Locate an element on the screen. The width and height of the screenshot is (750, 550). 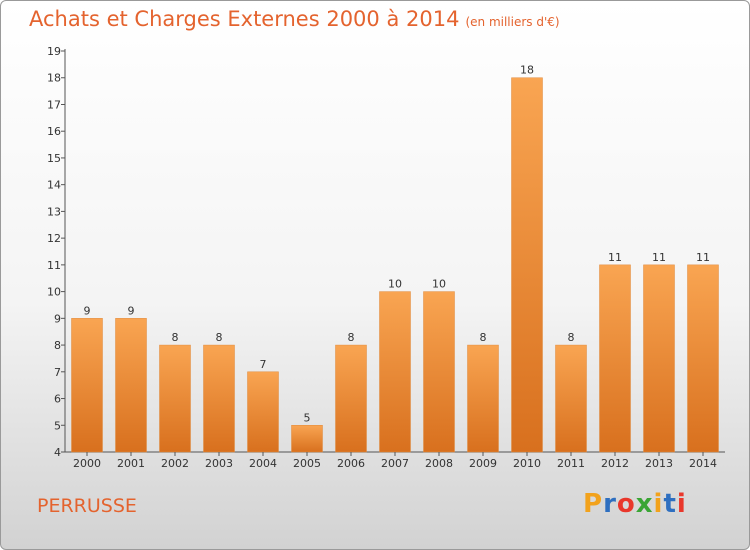
y-tick-label: 4 is located at coordinates (57, 452).